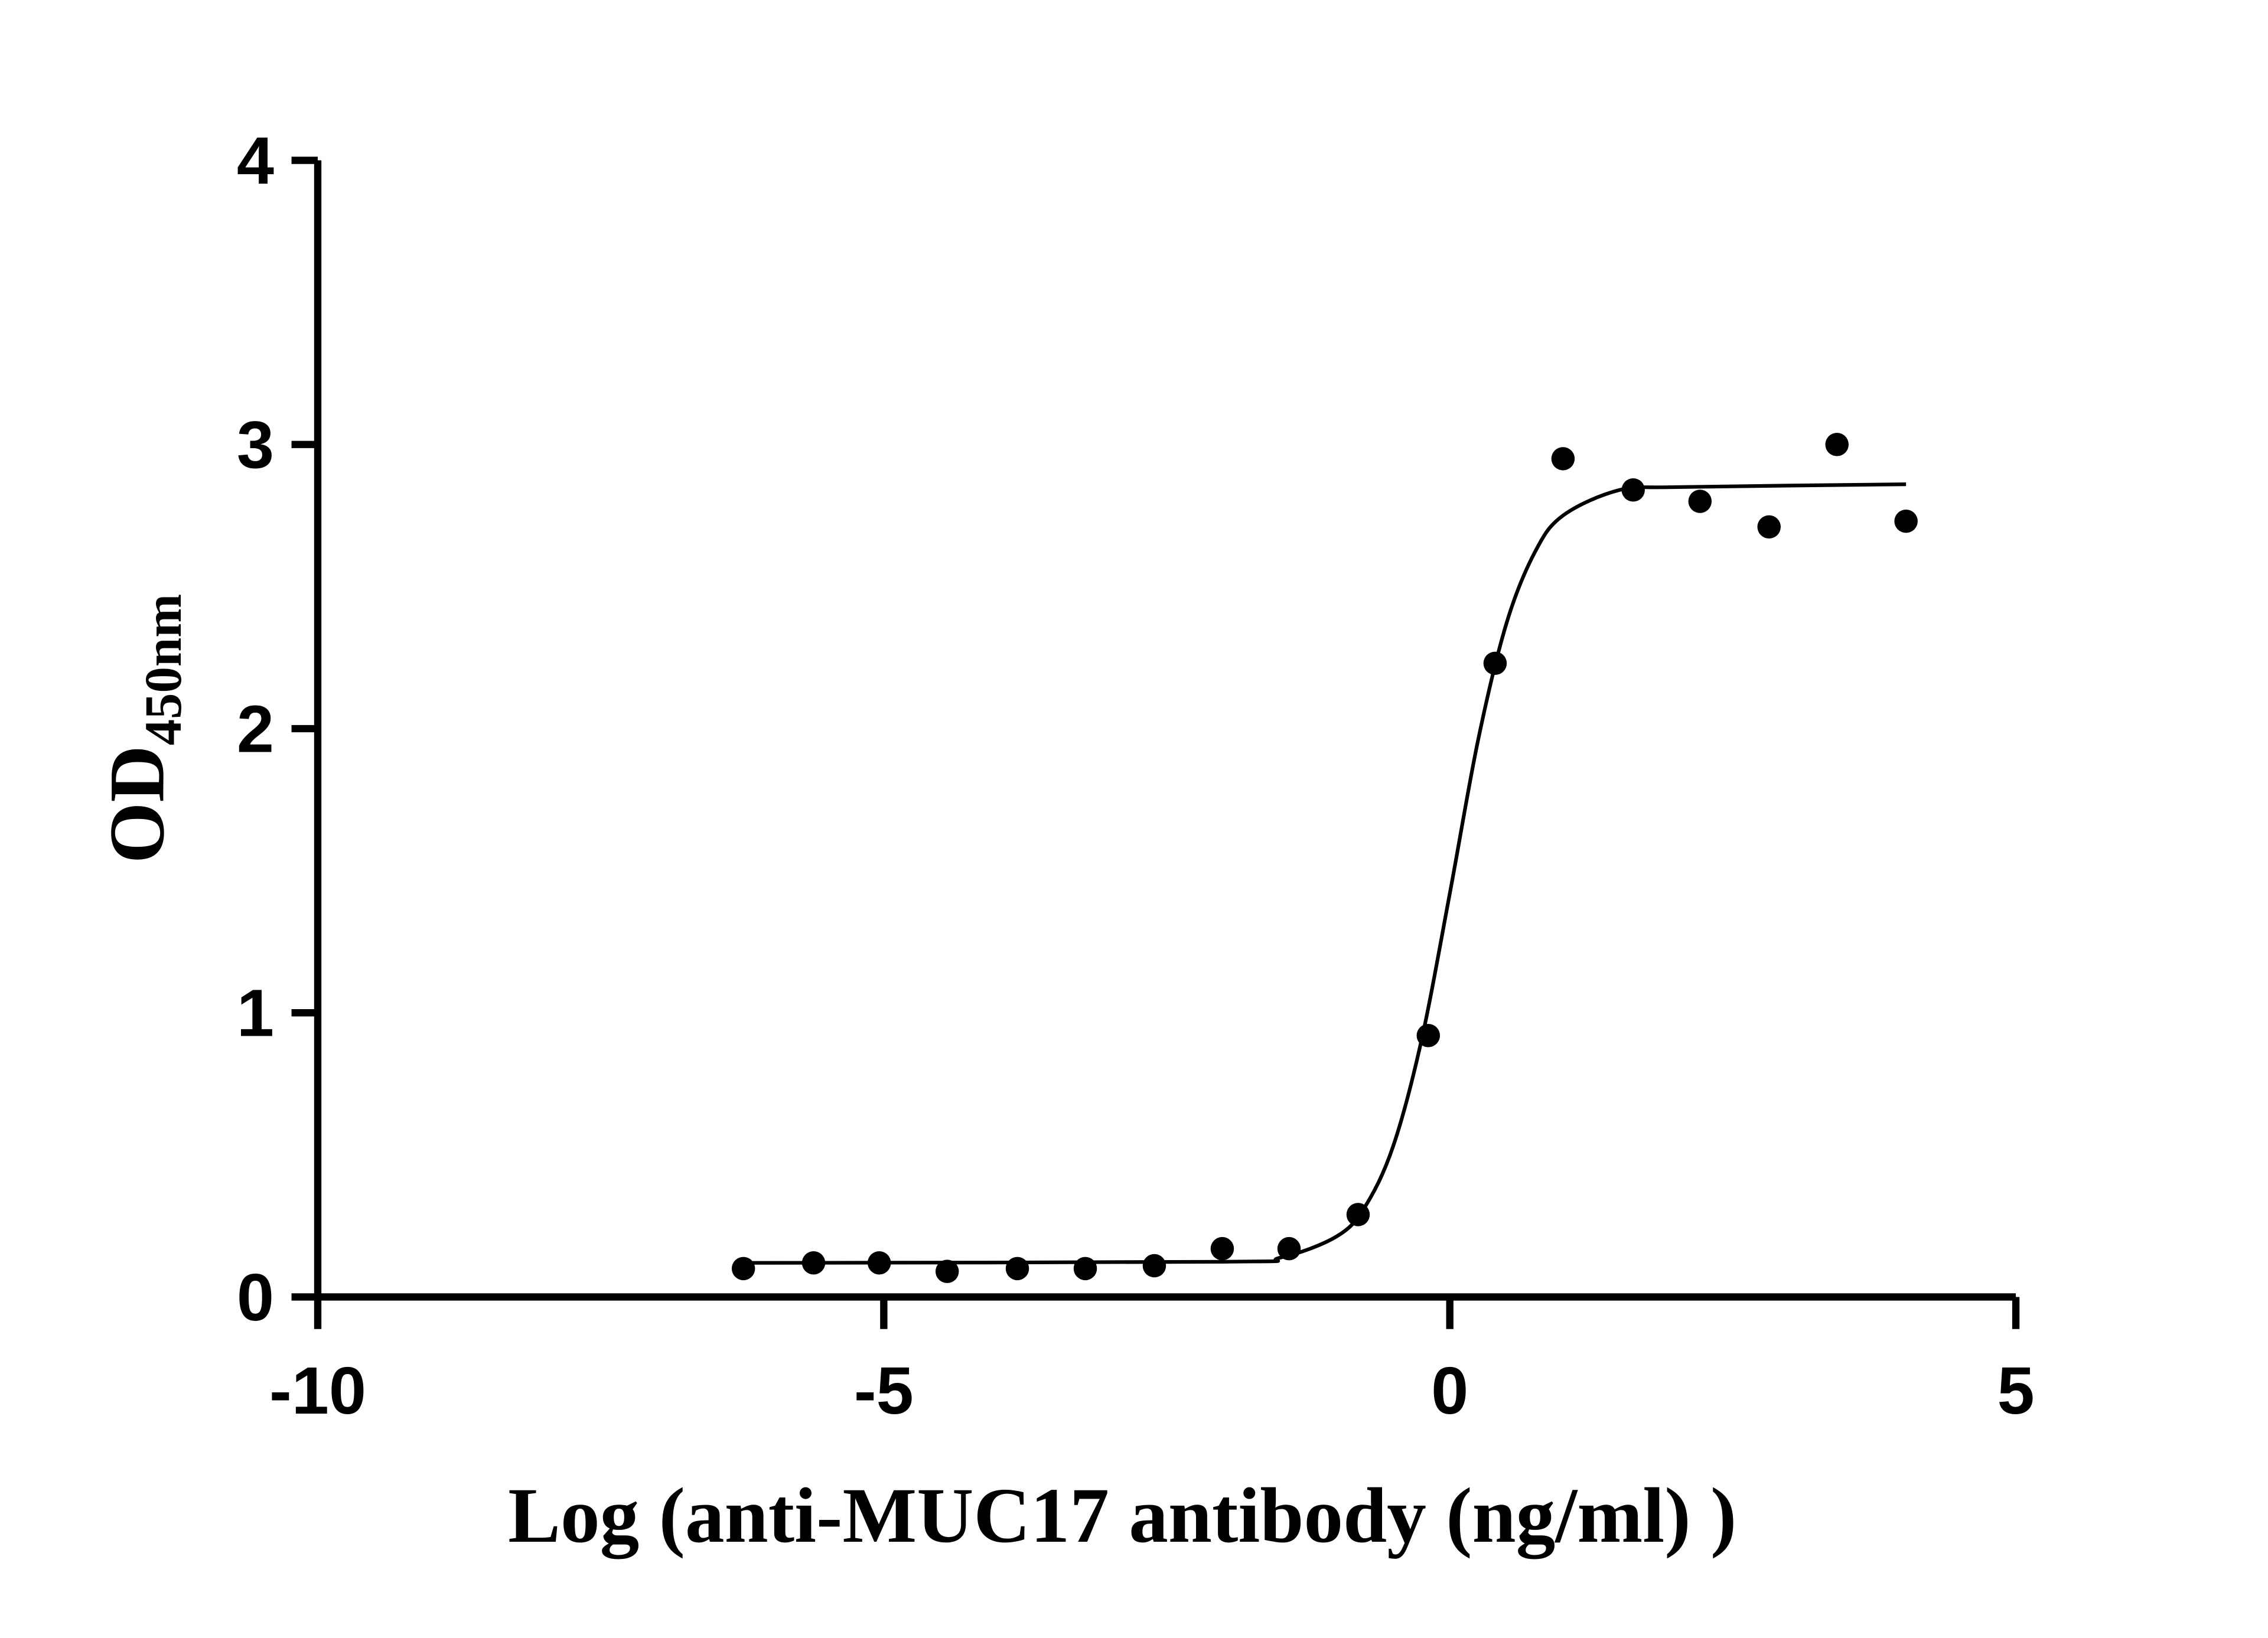 The image size is (2268, 1638). What do you see at coordinates (1449, 1390) in the screenshot?
I see `x-tick-label: 0` at bounding box center [1449, 1390].